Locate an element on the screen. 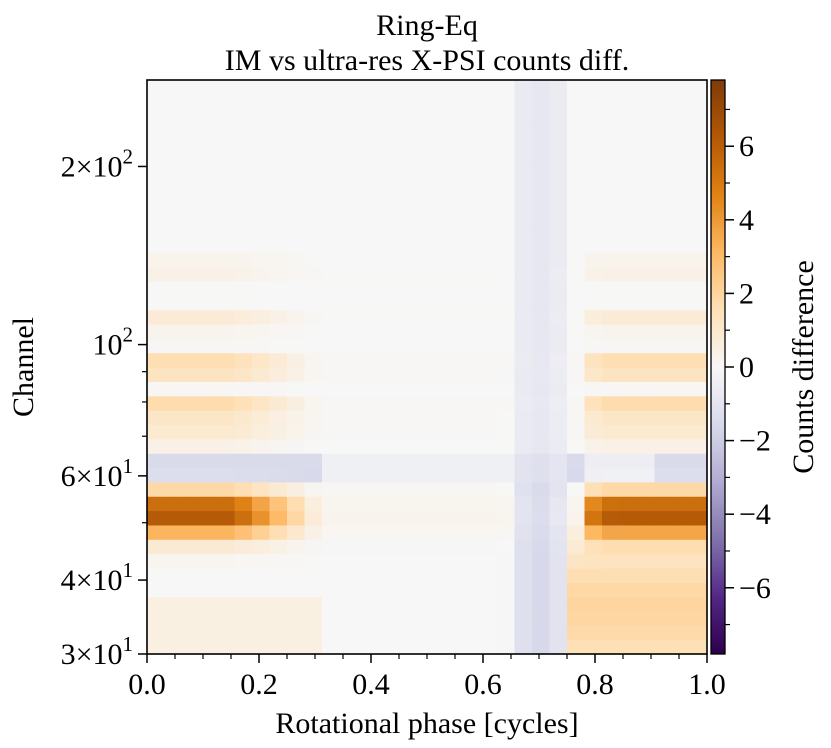  x-tick-label: 0.0 is located at coordinates (147, 684).